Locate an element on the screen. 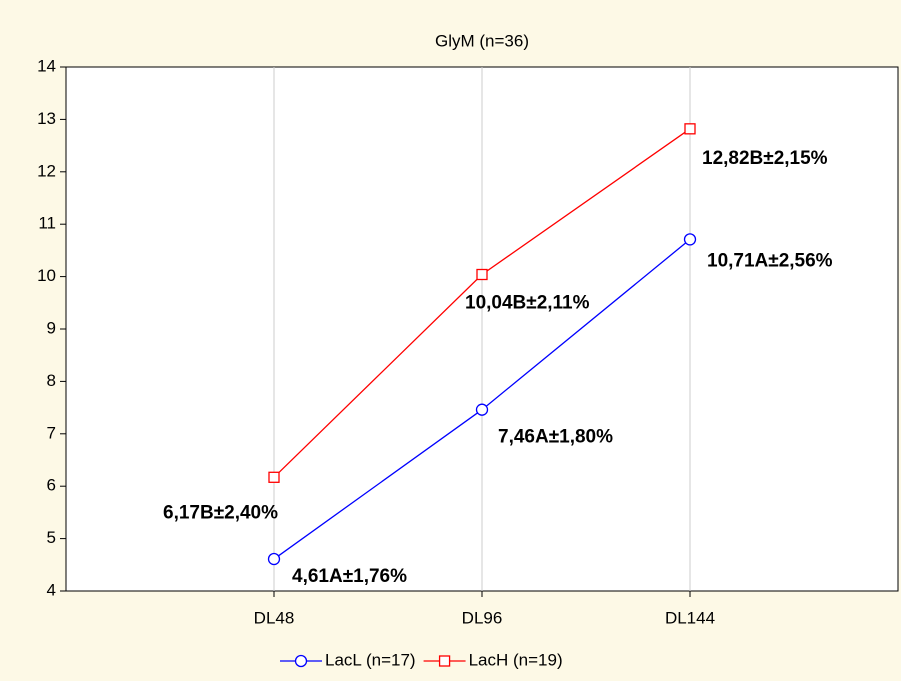  y-tick-label: 4 is located at coordinates (51, 589).